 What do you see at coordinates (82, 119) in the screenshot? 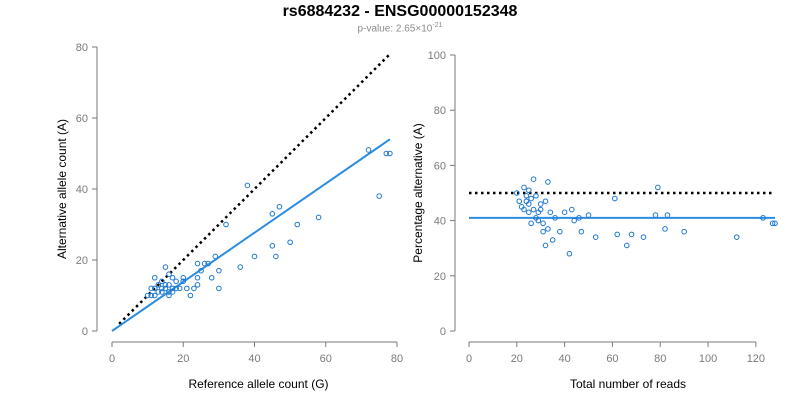
I see `panel-1-y-tick-label: 60` at bounding box center [82, 119].